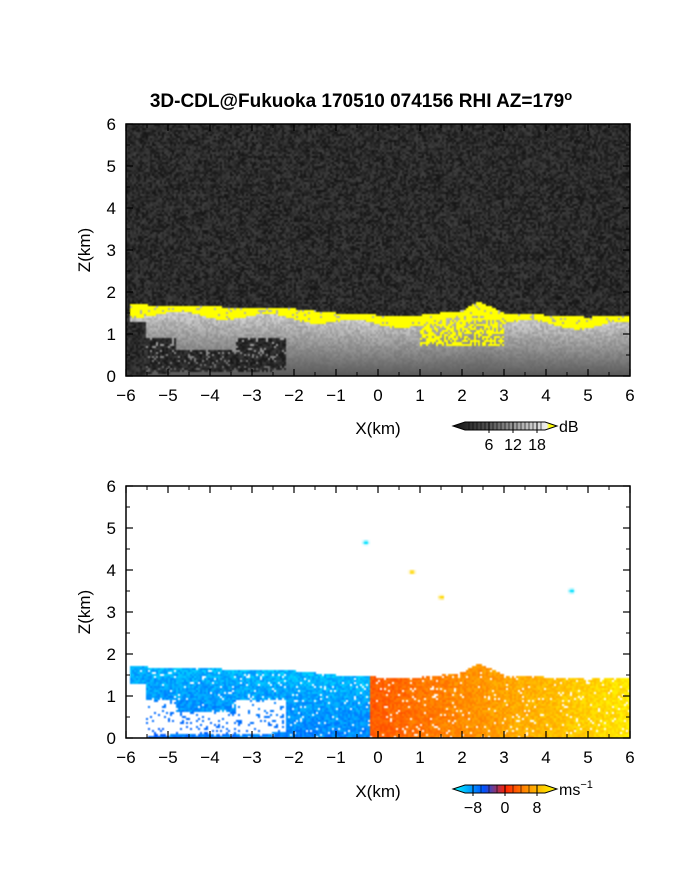 This screenshot has height=880, width=680. I want to click on doppler-x-tick-label: 0, so click(377, 757).